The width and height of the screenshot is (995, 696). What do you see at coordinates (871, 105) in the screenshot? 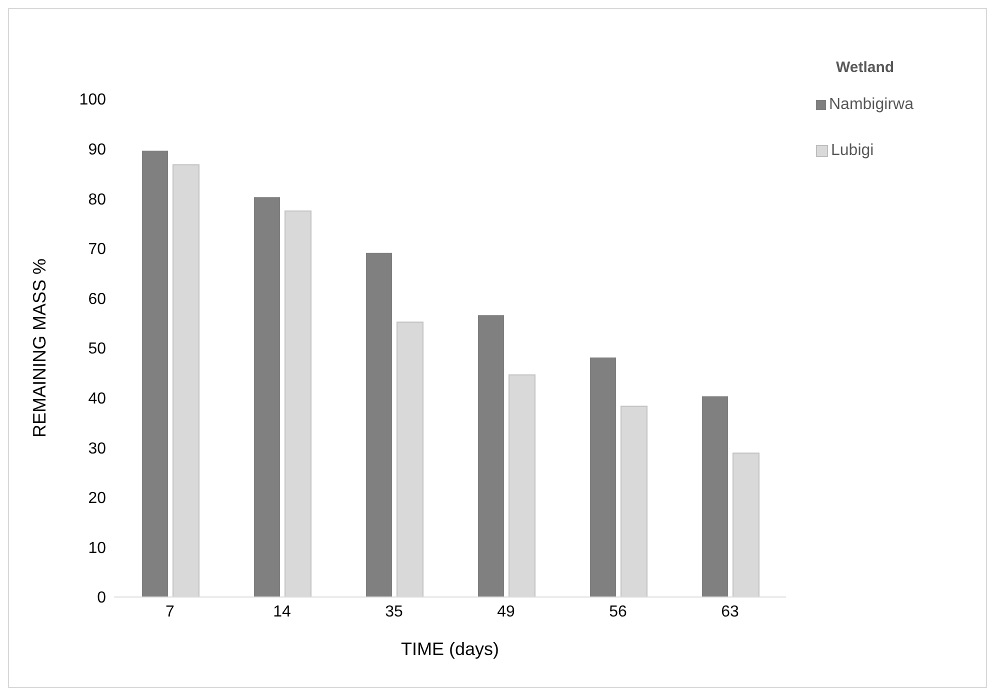
I see `legend-label: Nambigirwa` at bounding box center [871, 105].